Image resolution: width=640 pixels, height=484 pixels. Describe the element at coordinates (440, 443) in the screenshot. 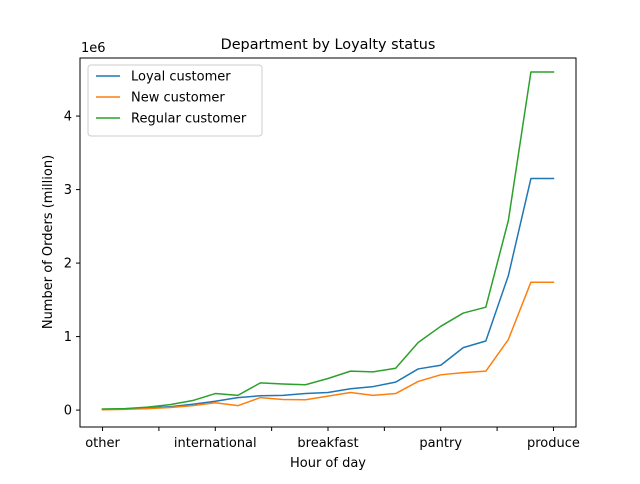

I see `x-tick-label: pantry` at that location.